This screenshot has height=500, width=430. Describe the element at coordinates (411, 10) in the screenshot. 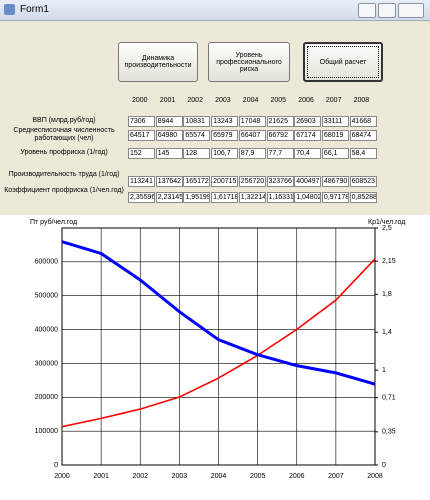

I see `close-button` at that location.